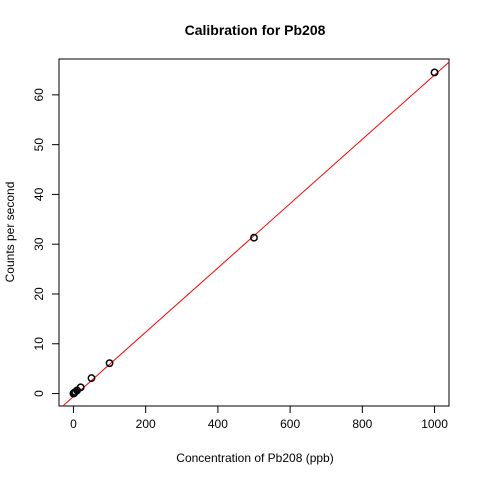 This screenshot has width=480, height=480. Describe the element at coordinates (39, 393) in the screenshot. I see `y-tick-label: 0` at that location.